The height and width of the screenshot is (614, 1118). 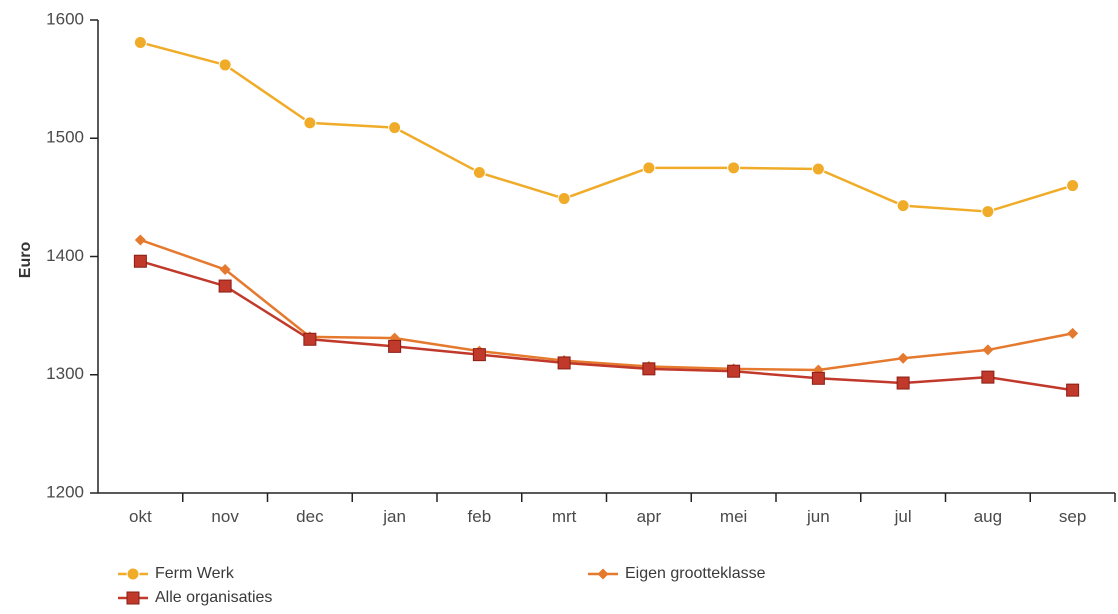 I want to click on y-tick-label: 1600, so click(x=65, y=18).